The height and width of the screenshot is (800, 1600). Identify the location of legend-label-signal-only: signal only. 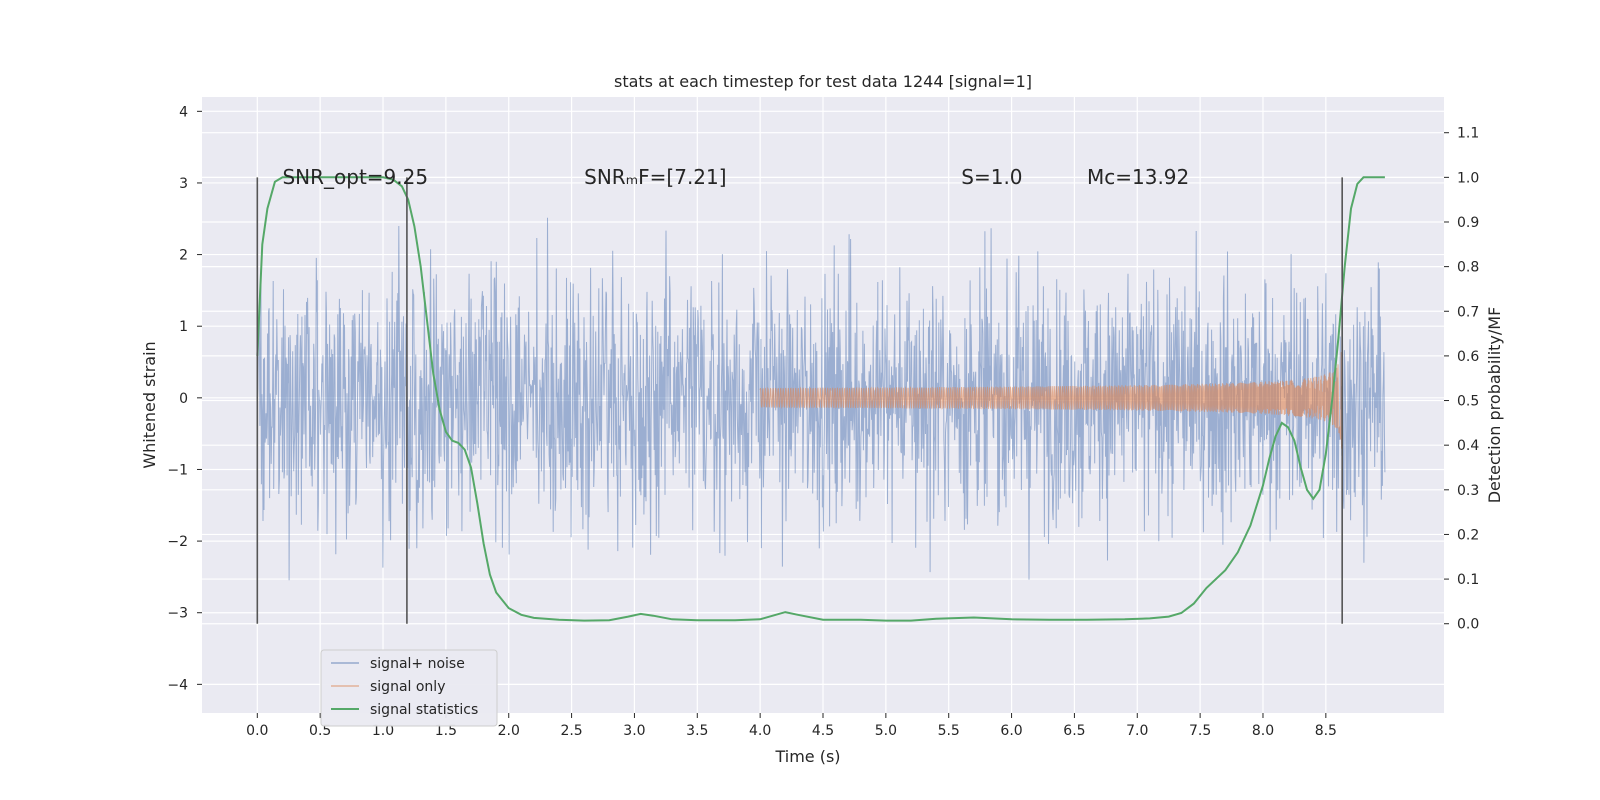
(407, 687).